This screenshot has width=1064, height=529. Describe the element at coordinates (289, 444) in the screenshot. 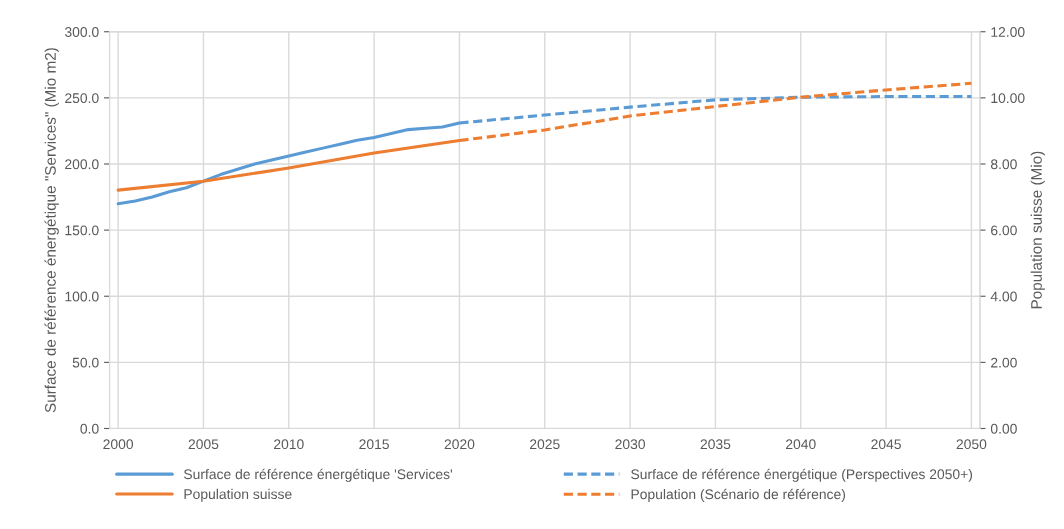

I see `x-tick-label: 2010` at that location.